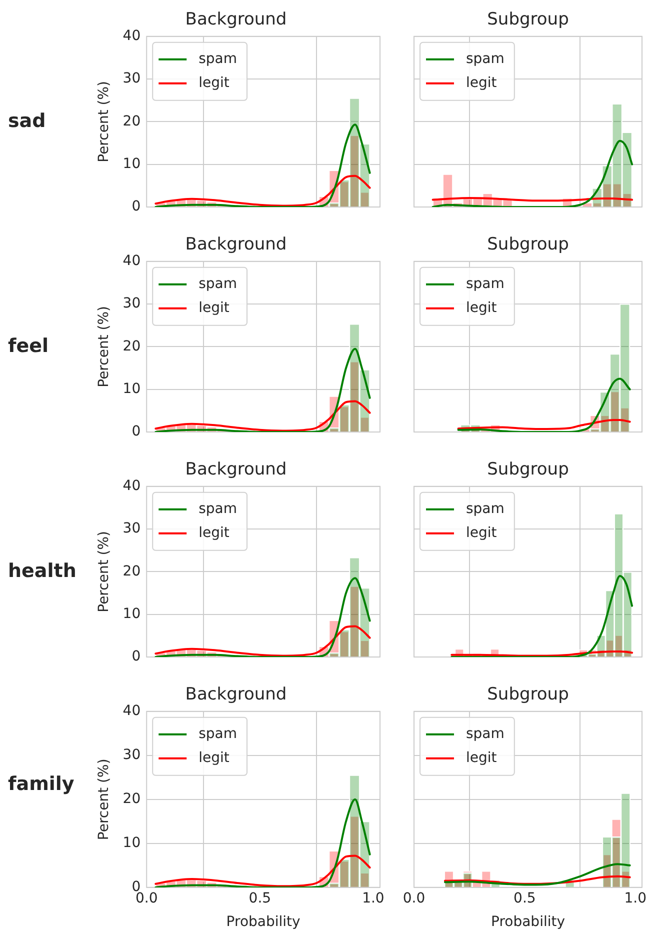  What do you see at coordinates (43, 571) in the screenshot?
I see `text: health` at bounding box center [43, 571].